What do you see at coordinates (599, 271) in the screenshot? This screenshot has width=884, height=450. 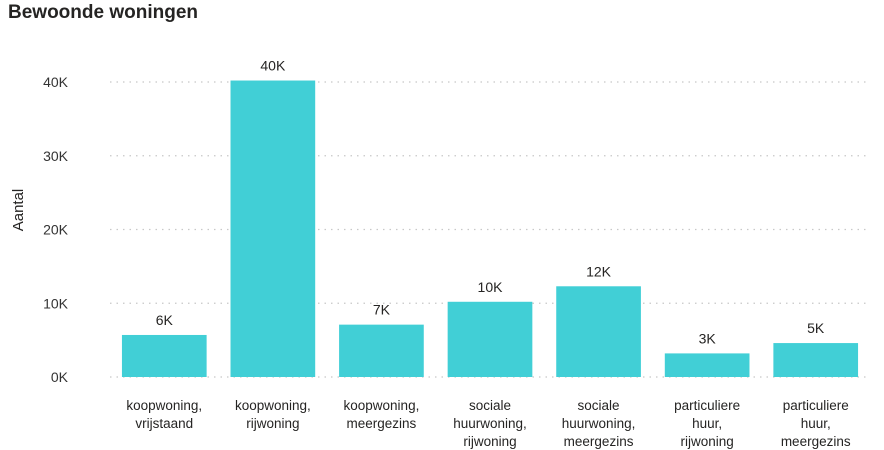 I see `data-label: 12K` at bounding box center [599, 271].